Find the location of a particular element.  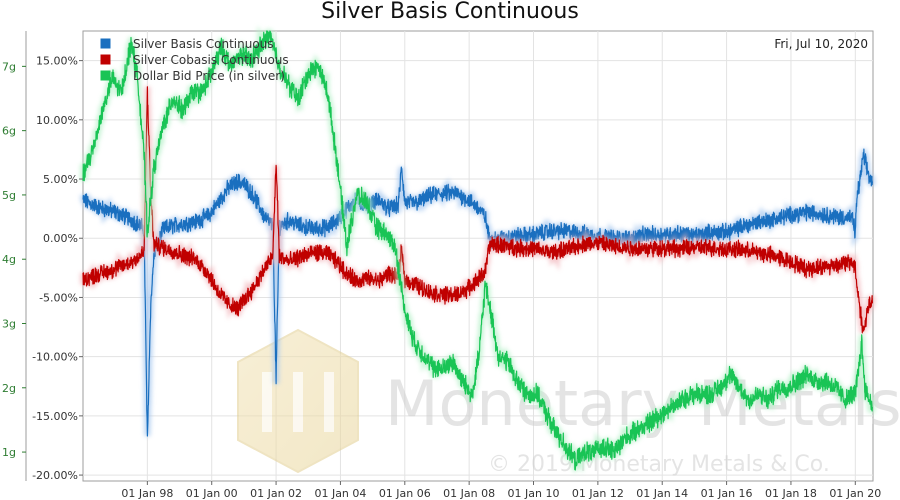

x-tick-label: 01 Jan 10 is located at coordinates (534, 493).